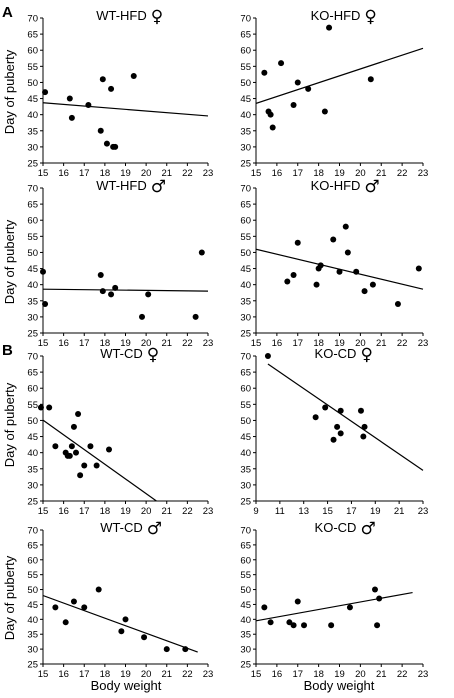  What do you see at coordinates (126, 685) in the screenshot?
I see `x-axis-label-left: Body weight` at bounding box center [126, 685].